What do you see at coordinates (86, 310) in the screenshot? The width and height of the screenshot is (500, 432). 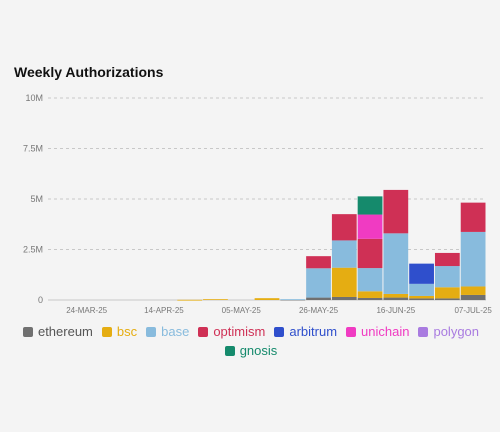 I see `x-tick-label: 24-MAR-25` at bounding box center [86, 310].